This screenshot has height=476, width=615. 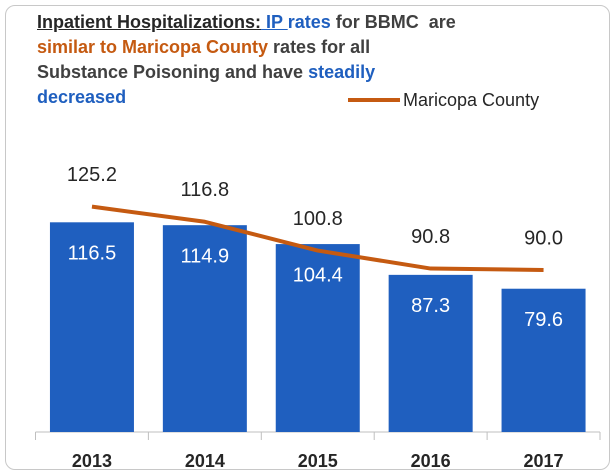 What do you see at coordinates (543, 320) in the screenshot?
I see `bar-label: 79.6` at bounding box center [543, 320].